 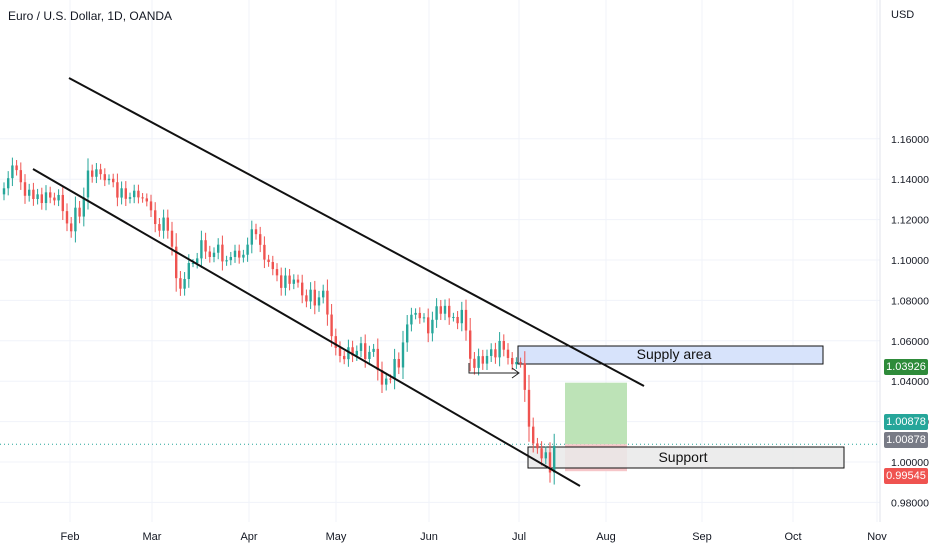 What do you see at coordinates (702, 537) in the screenshot?
I see `x-tick-label: Sep` at bounding box center [702, 537].